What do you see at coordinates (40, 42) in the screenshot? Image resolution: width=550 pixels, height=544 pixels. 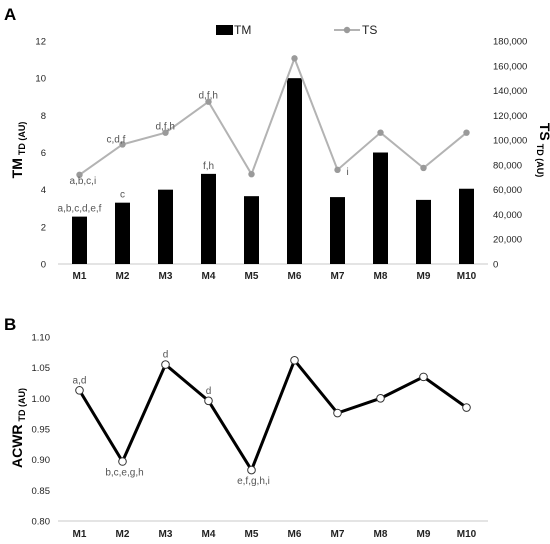 I see `panel-a-left-tick-label: 12` at bounding box center [40, 42].